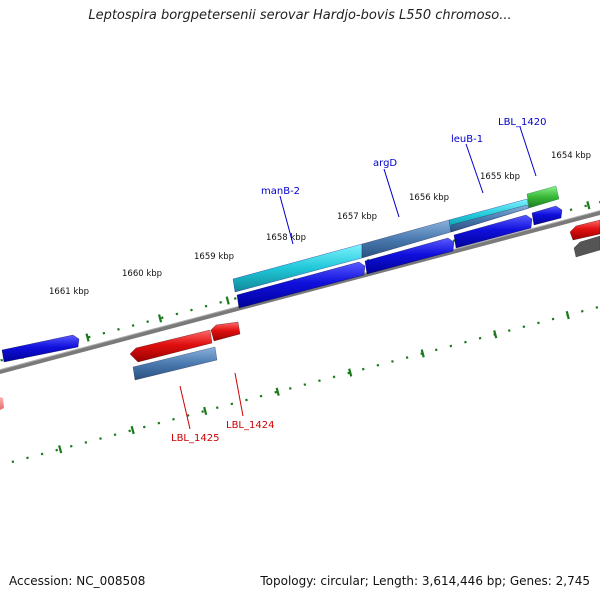 The height and width of the screenshot is (600, 600). Describe the element at coordinates (250, 425) in the screenshot. I see `gene-label-lbl-1424: LBL_1424` at that location.